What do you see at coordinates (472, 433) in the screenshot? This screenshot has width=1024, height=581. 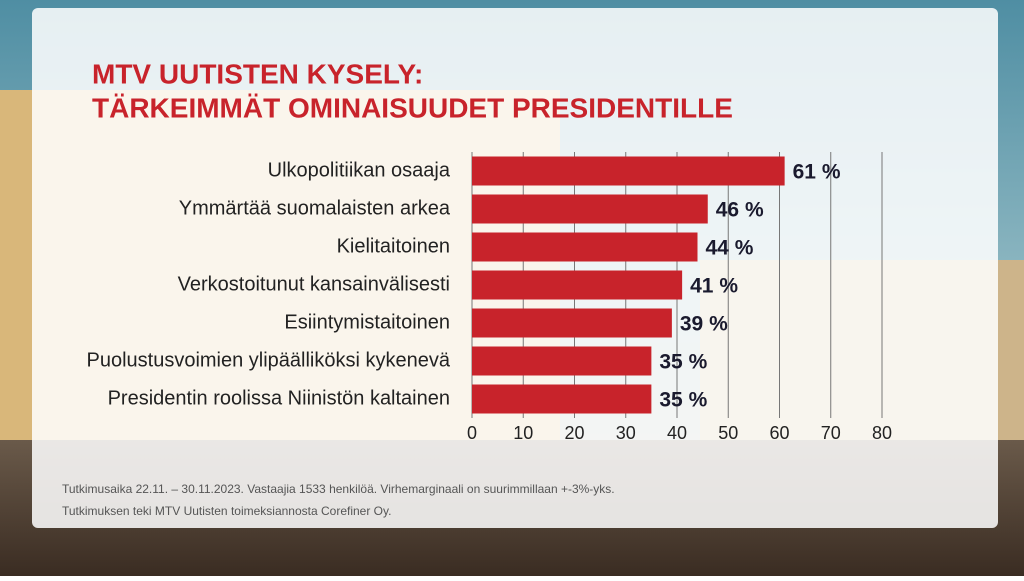 I see `x-tick-label: 0` at bounding box center [472, 433].